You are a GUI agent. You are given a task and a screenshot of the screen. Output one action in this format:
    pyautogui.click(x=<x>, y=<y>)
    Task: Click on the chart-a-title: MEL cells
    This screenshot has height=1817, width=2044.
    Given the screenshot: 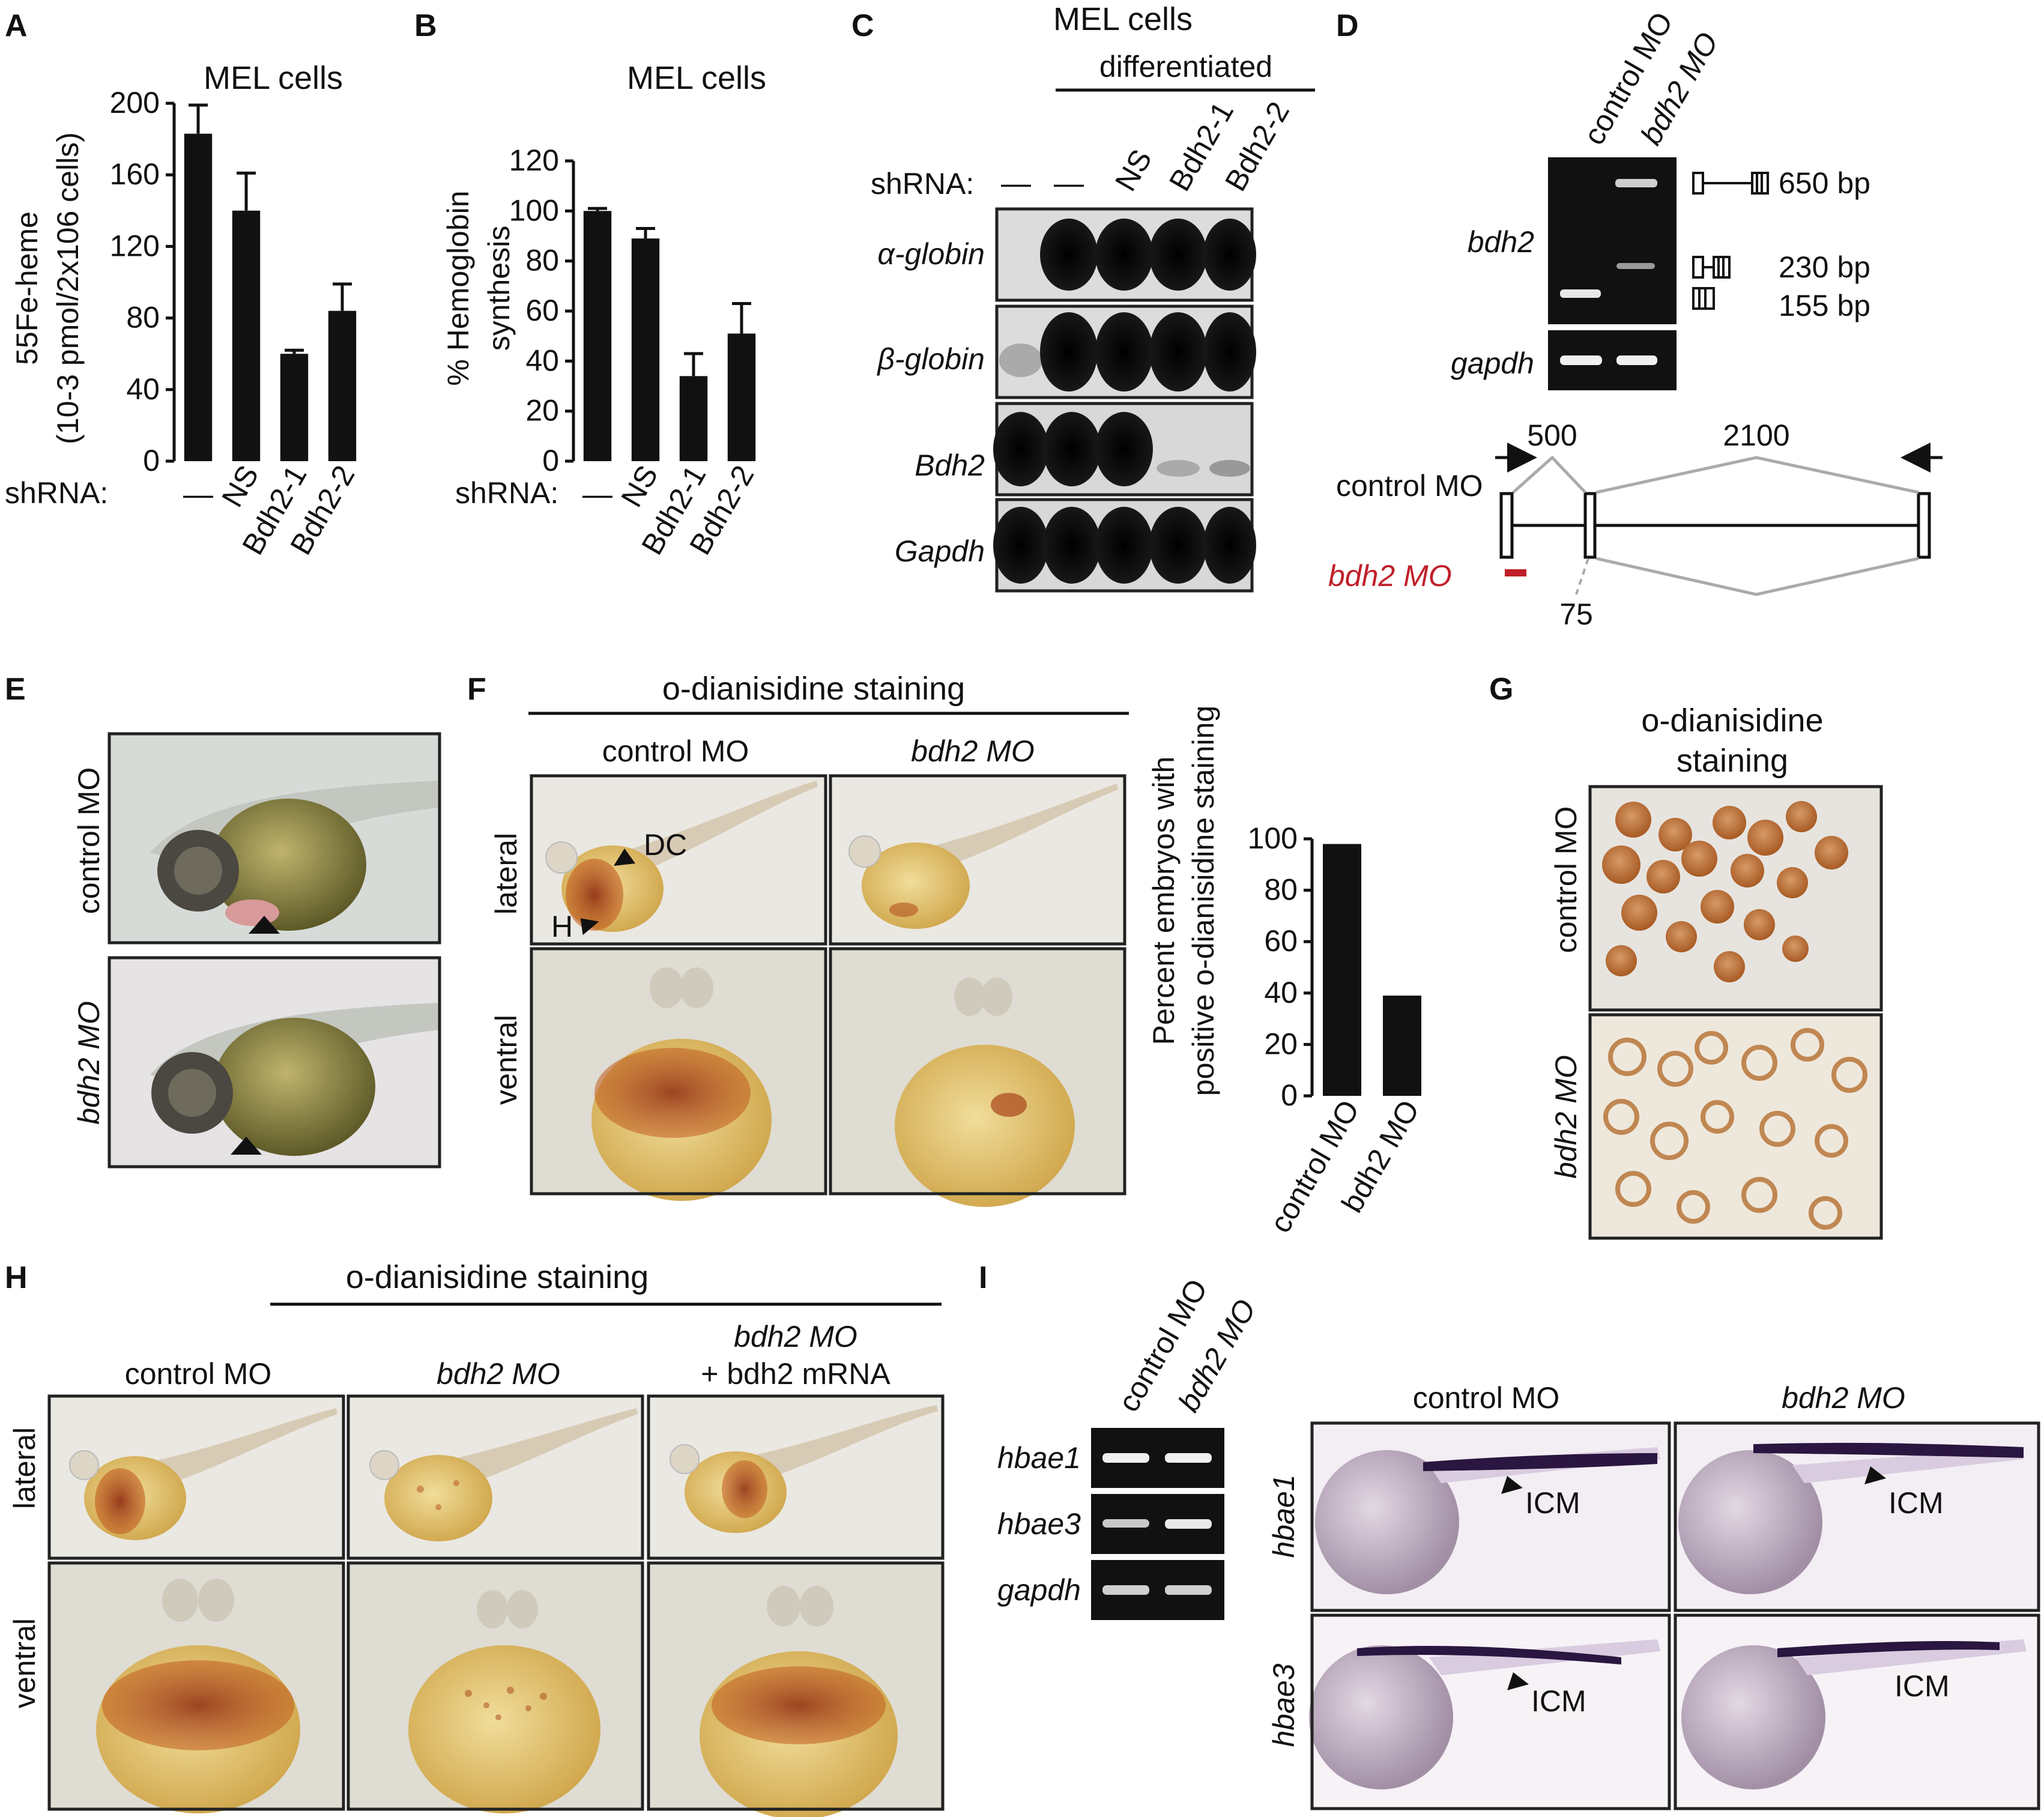 What is the action you would take?
    pyautogui.click(x=273, y=78)
    